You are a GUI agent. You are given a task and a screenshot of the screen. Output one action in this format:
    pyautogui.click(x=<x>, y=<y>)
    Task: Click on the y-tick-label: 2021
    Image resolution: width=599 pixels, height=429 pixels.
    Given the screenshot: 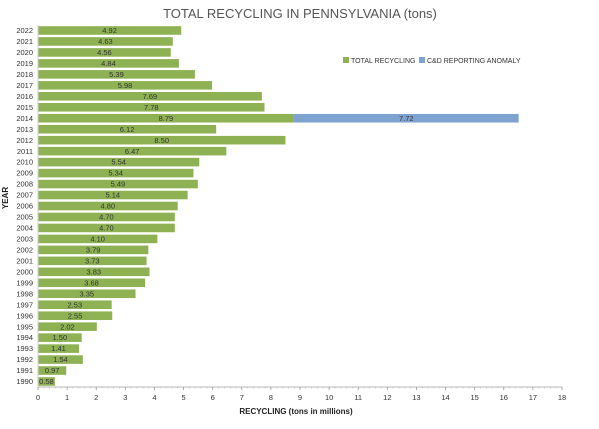 What is the action you would take?
    pyautogui.click(x=24, y=41)
    